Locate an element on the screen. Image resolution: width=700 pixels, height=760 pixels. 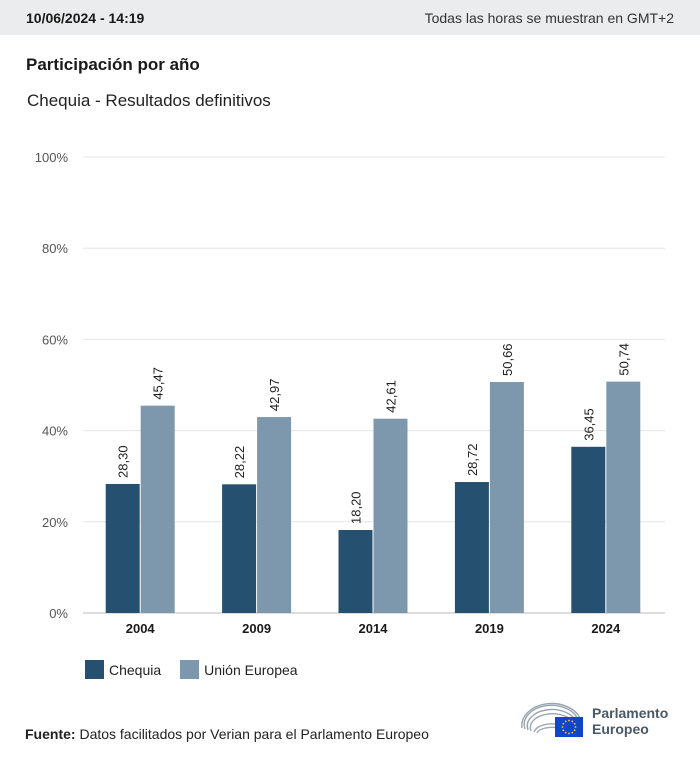
data-label-uni-n-europea-2019: 50,66 is located at coordinates (507, 359).